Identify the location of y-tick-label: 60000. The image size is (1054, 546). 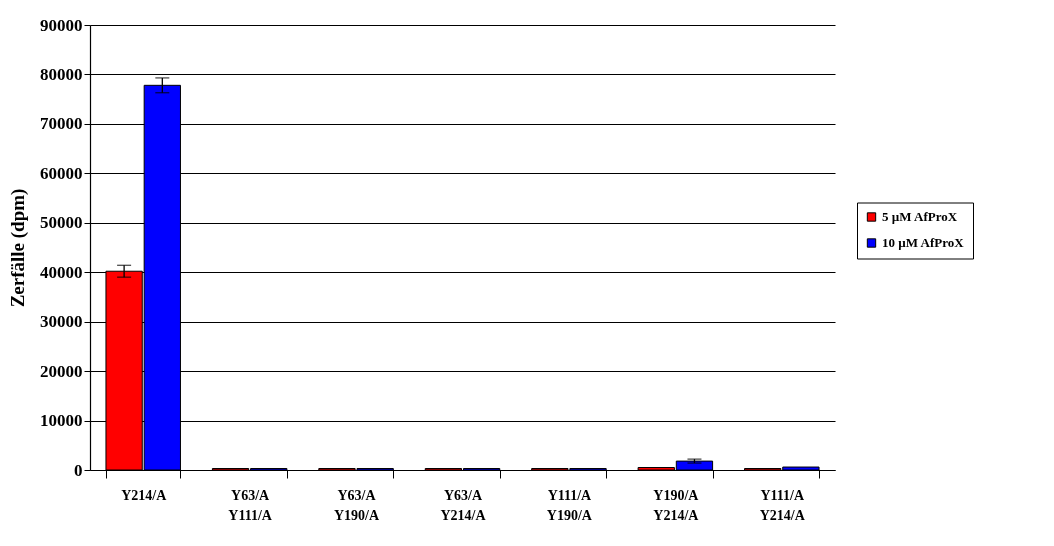
(61, 173).